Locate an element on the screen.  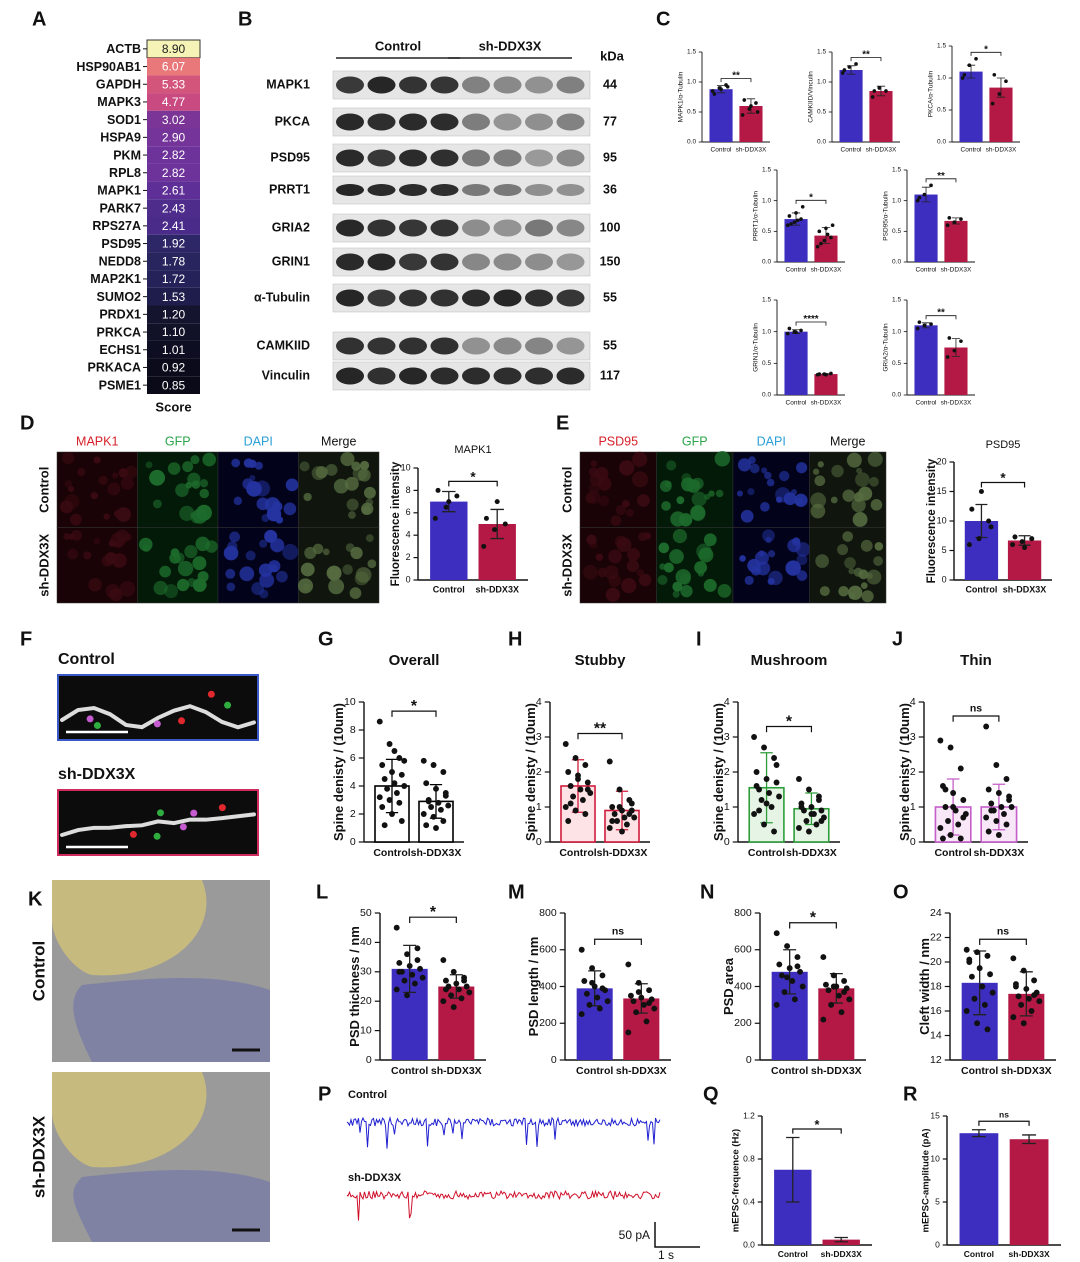
row-label: HSP90AB1 is located at coordinates (108, 67).